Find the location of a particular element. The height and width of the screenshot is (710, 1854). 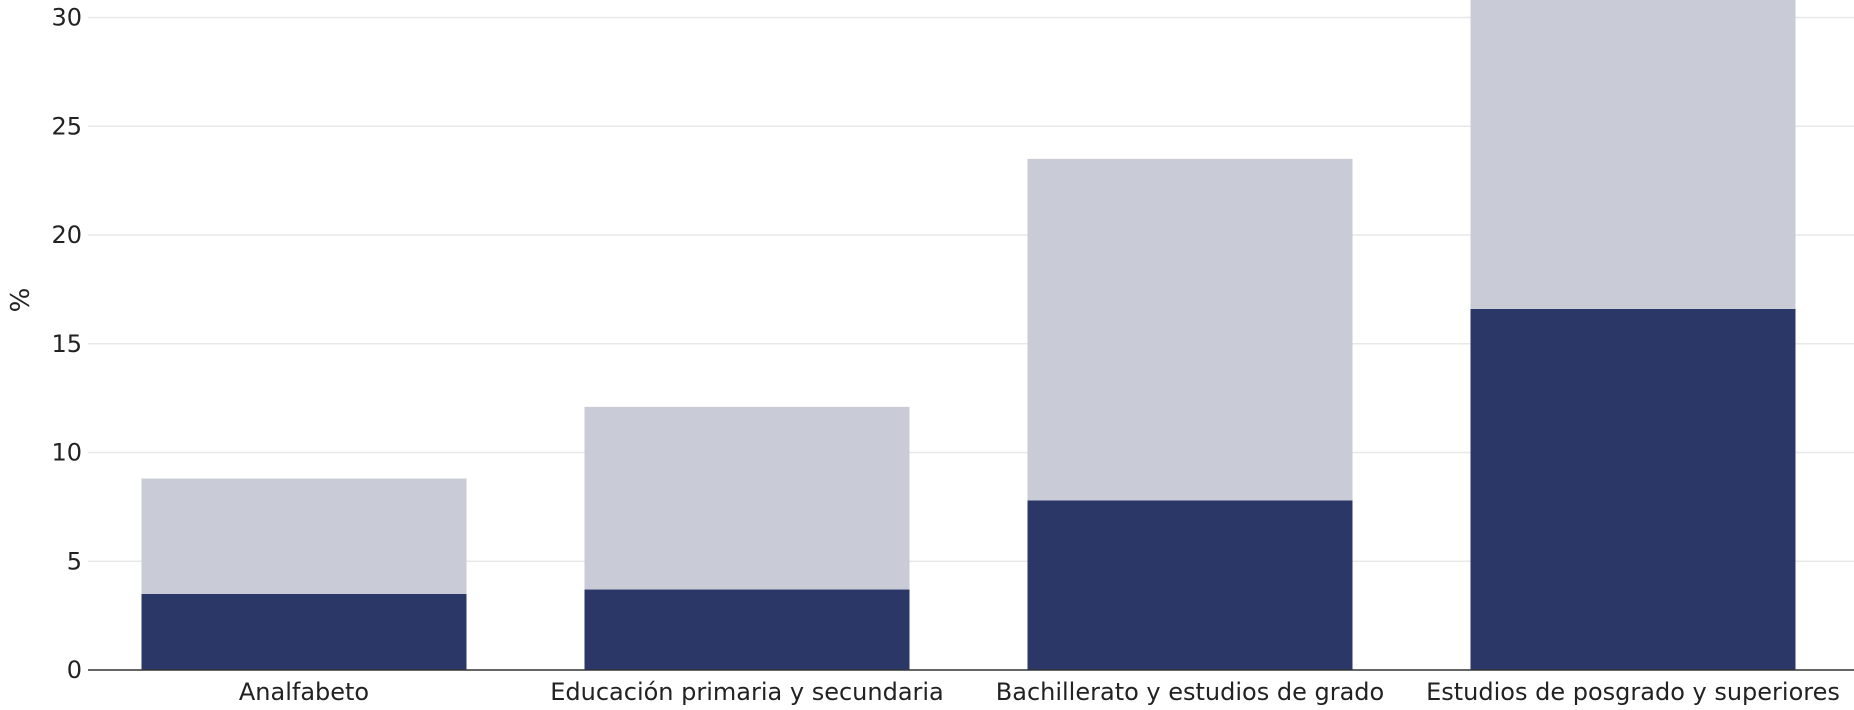

y-tick-label-0: 0 is located at coordinates (74, 670).